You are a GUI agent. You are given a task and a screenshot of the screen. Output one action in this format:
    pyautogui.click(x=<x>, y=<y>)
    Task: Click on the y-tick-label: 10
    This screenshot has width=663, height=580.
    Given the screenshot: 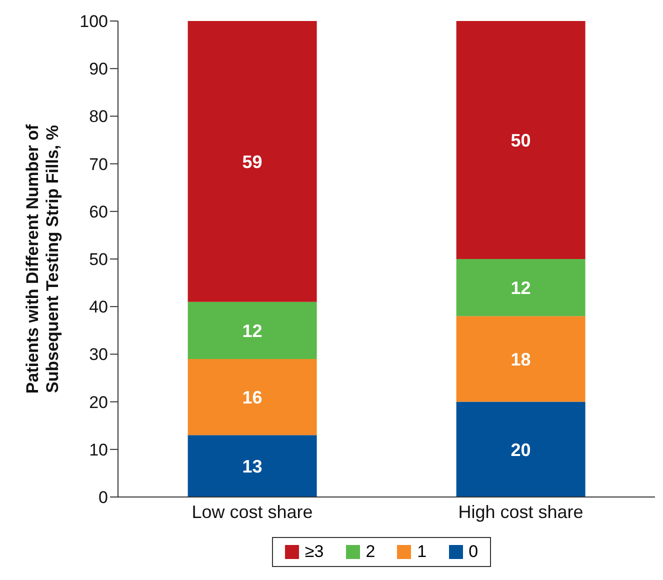 What is the action you would take?
    pyautogui.click(x=98, y=450)
    